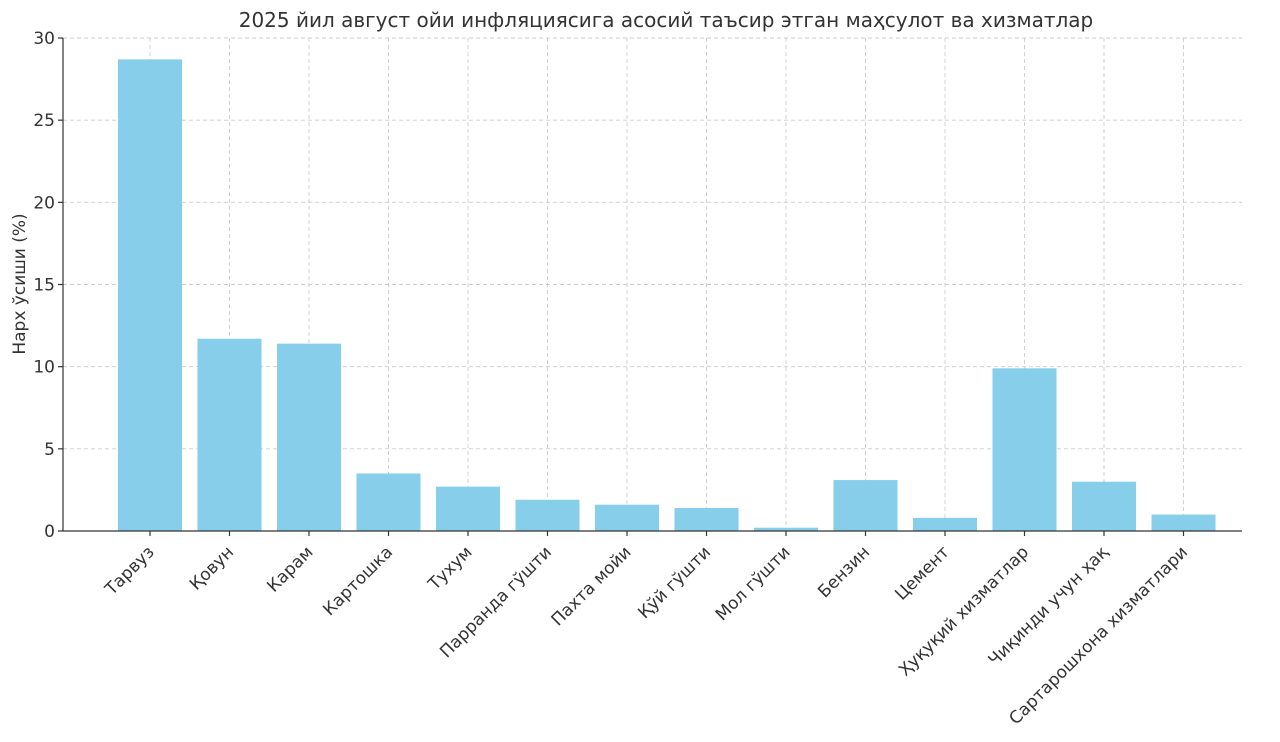 The image size is (1280, 742). What do you see at coordinates (49, 532) in the screenshot?
I see `y-tick-label: 0` at bounding box center [49, 532].